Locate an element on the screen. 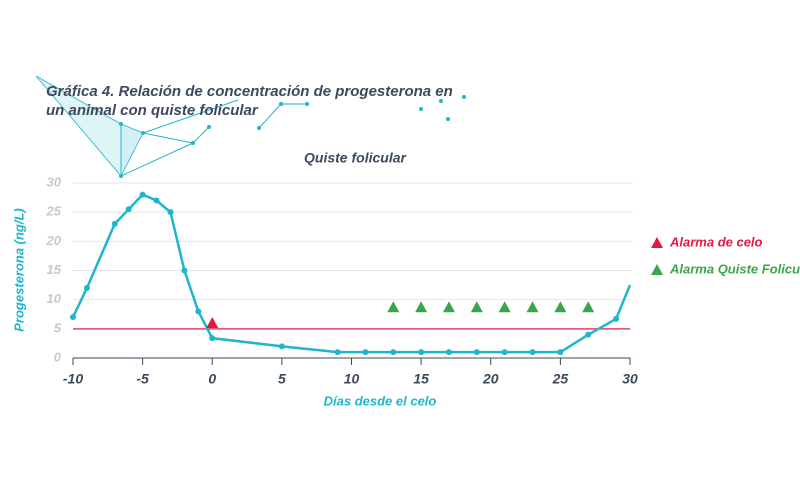 The image size is (800, 500). y-tick-label: 0 is located at coordinates (58, 356).